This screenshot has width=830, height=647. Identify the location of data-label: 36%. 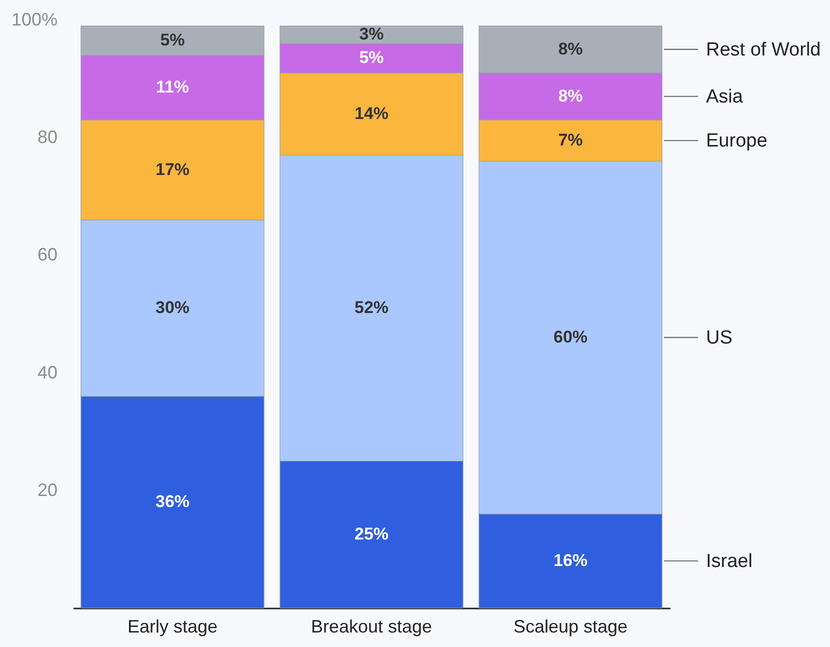
(172, 502).